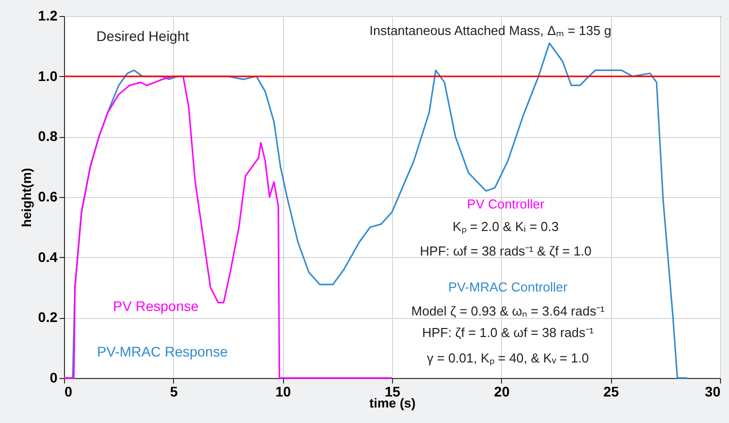 This screenshot has height=423, width=729. What do you see at coordinates (507, 358) in the screenshot?
I see `annotation: γ = 0.01, Kₚ = 40, & Kᵥ = 1.0` at bounding box center [507, 358].